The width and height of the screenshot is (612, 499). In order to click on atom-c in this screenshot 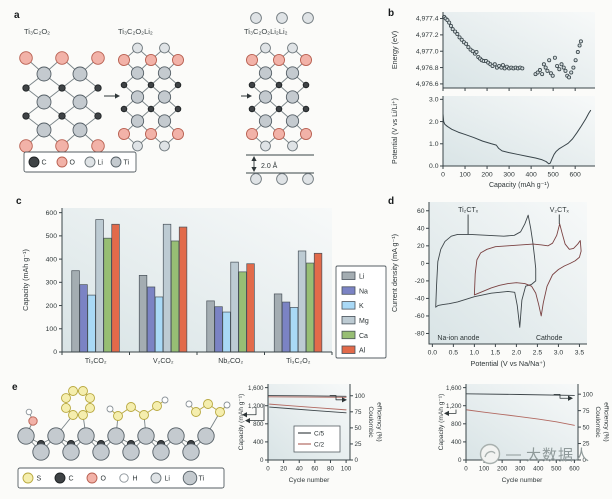, I will do `click(178, 109)`.